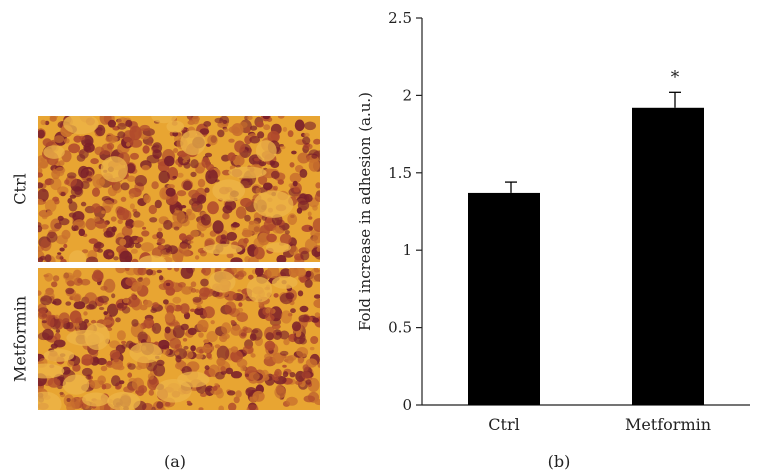  I want to click on row-label-ctrl: Ctrl, so click(20, 189).